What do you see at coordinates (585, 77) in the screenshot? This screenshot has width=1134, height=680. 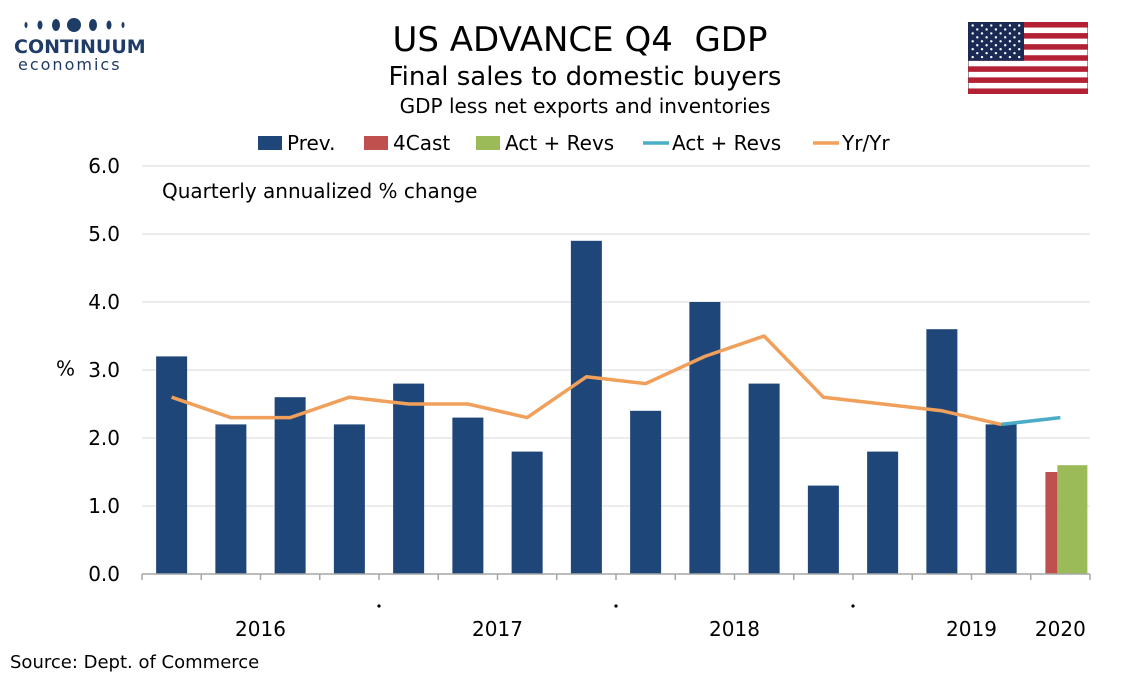 I see `chart-subtitle: Final sales to domestic buyers` at bounding box center [585, 77].